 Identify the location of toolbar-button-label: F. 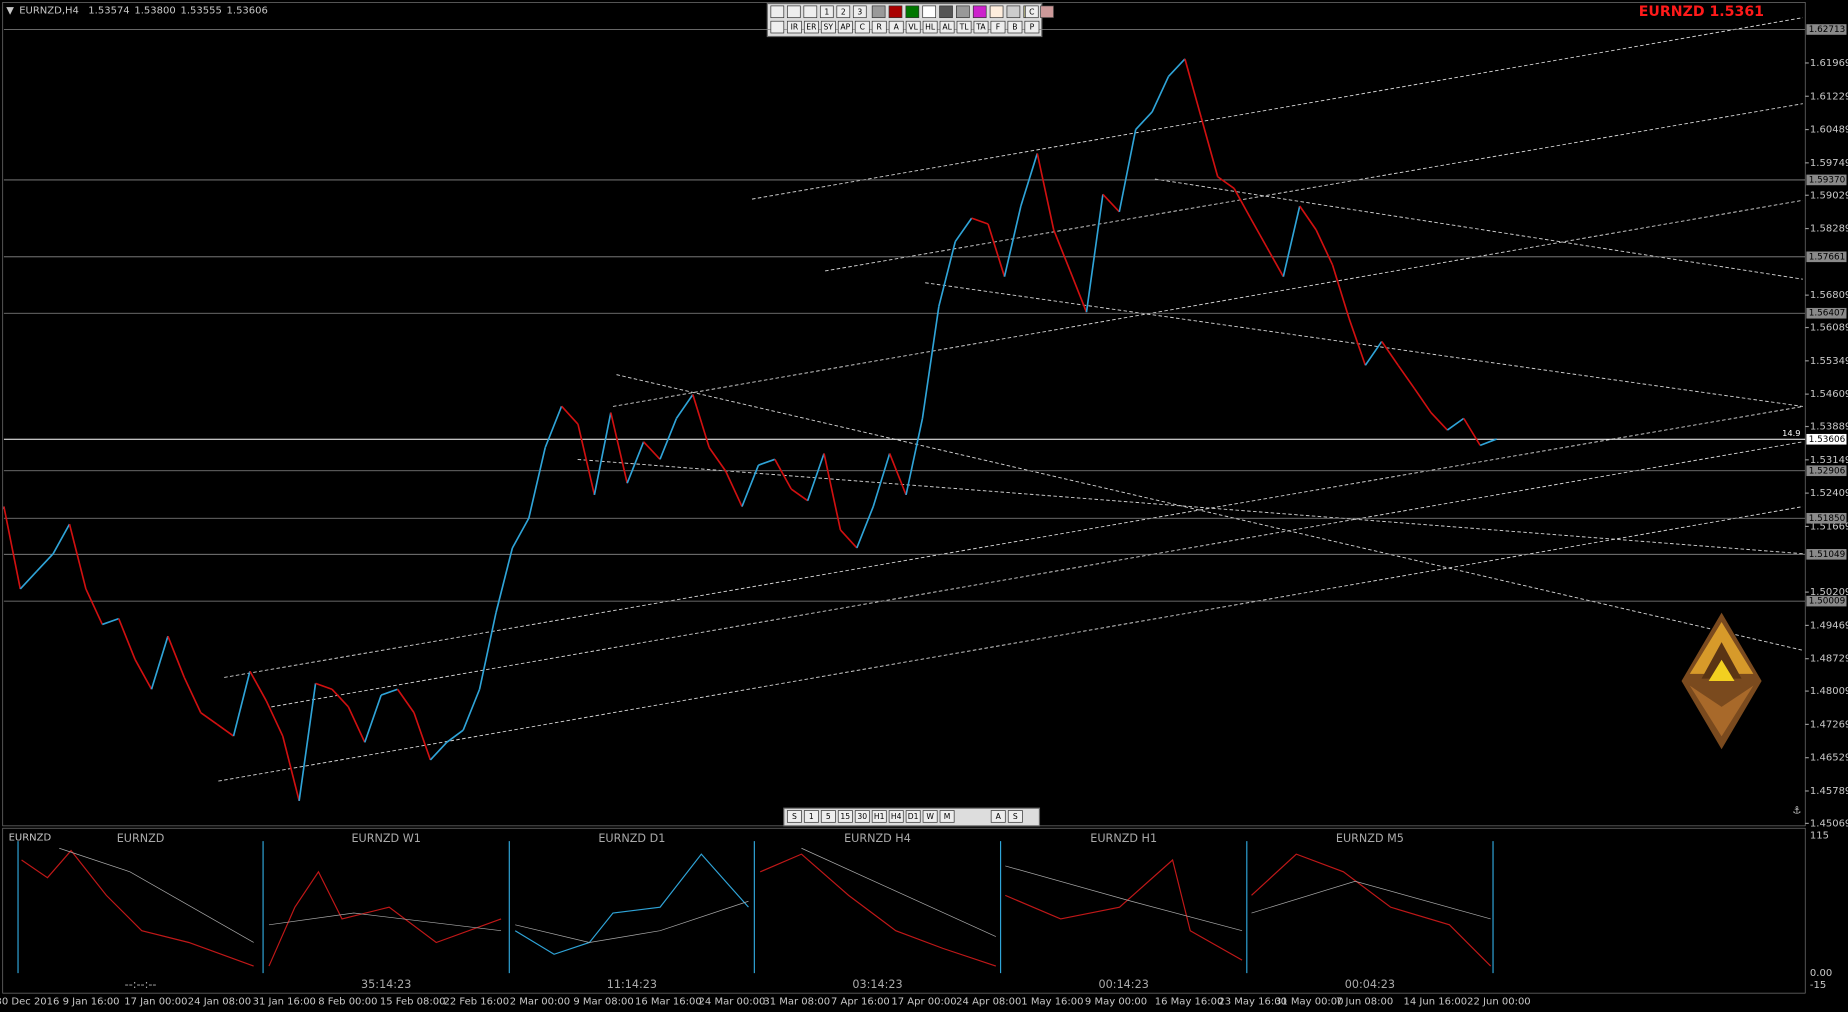
(998, 27).